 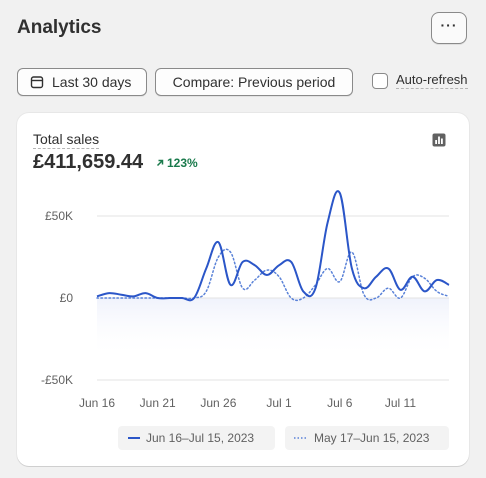 I want to click on x-tick-label: Jun 21, so click(x=158, y=403).